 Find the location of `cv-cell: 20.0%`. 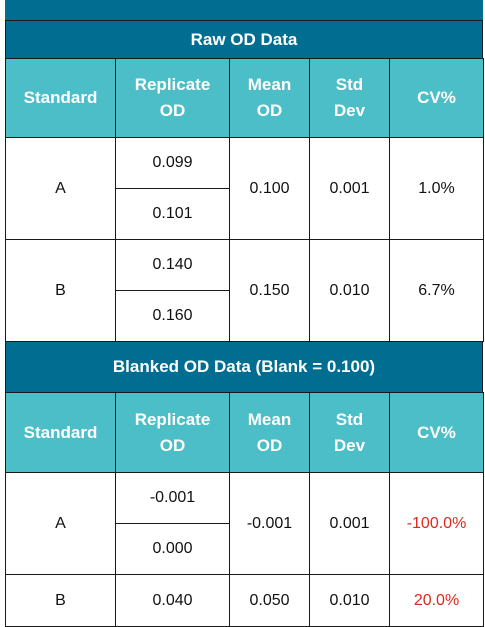

cv-cell: 20.0% is located at coordinates (436, 600).